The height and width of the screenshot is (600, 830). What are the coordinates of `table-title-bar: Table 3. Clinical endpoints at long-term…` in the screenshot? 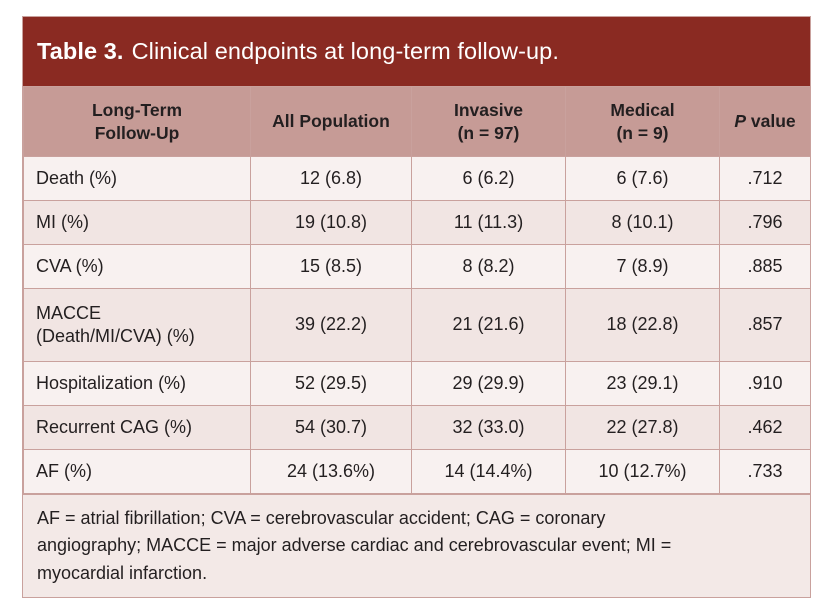 It's located at (416, 51).